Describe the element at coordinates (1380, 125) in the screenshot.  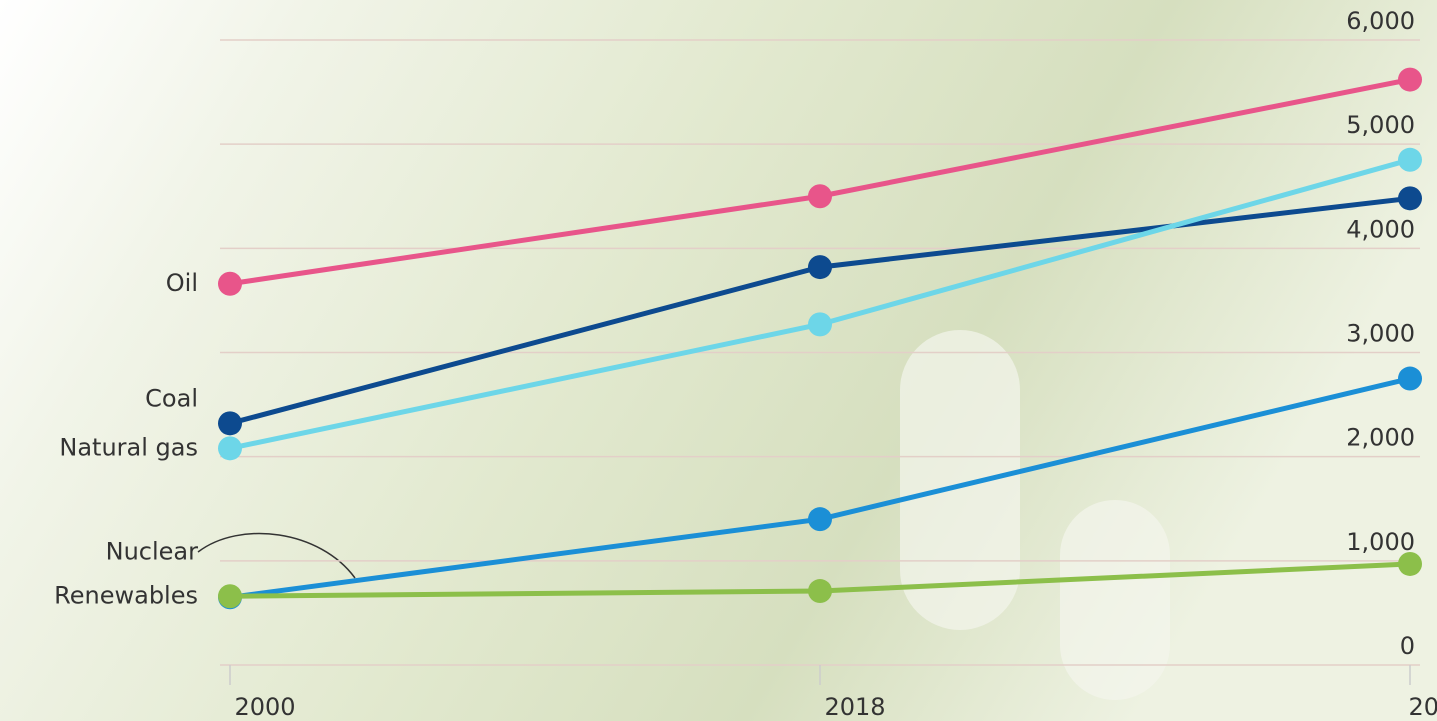
I see `y-tick-label: 5,000` at that location.